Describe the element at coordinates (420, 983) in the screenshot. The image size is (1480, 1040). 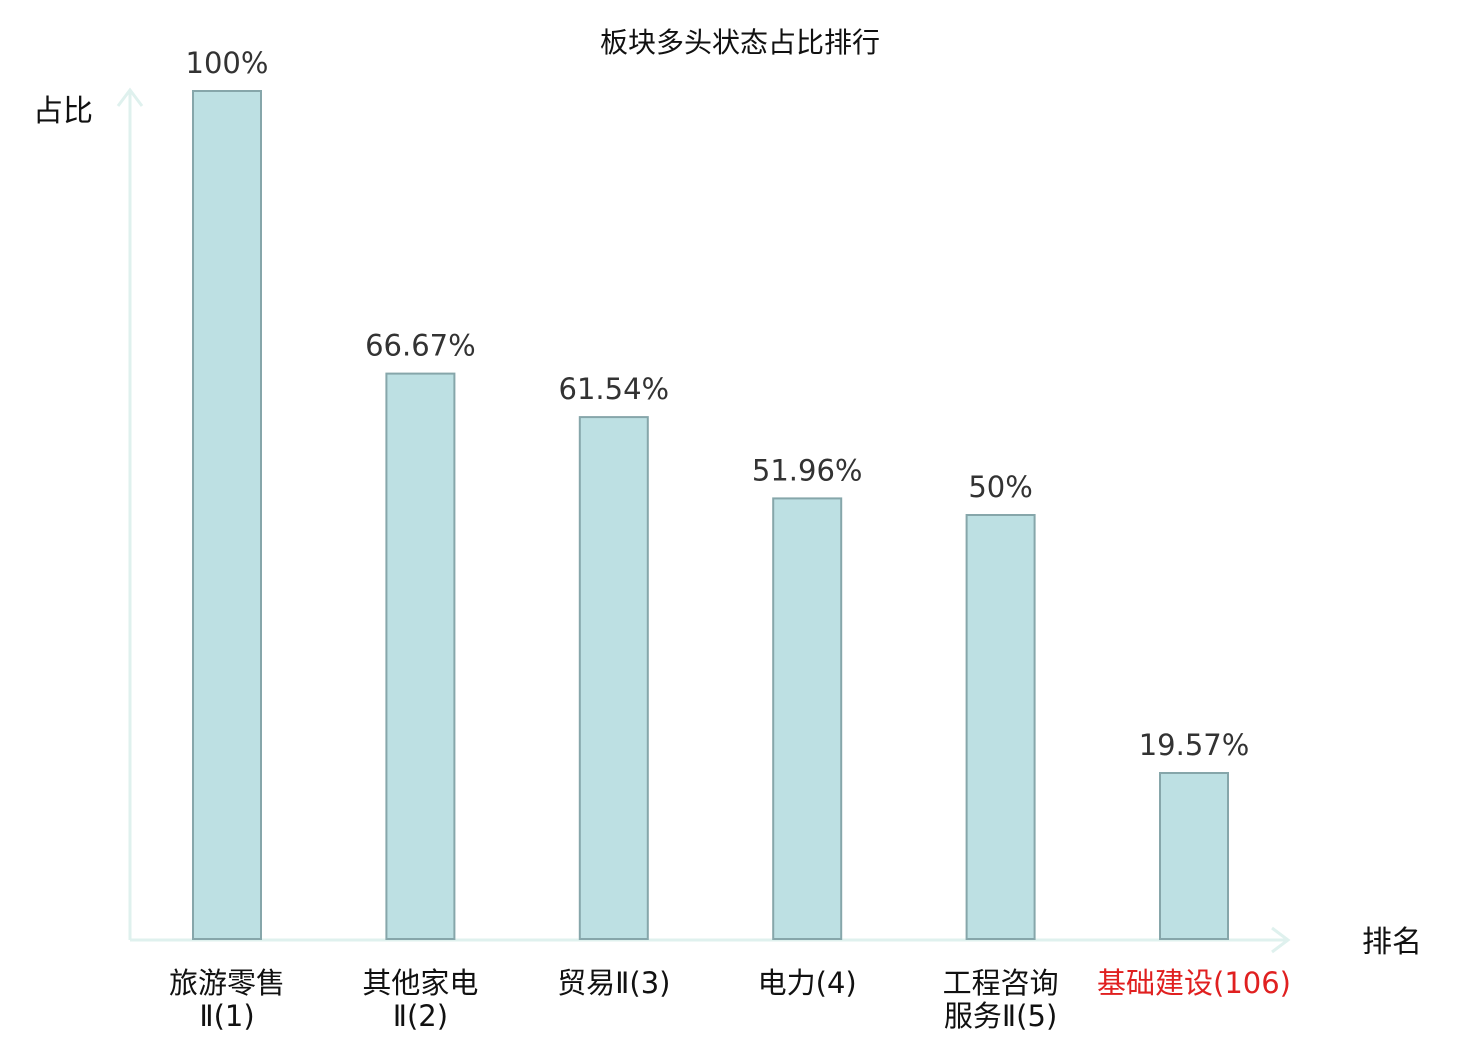
I see `tick-label: 其他家电` at that location.